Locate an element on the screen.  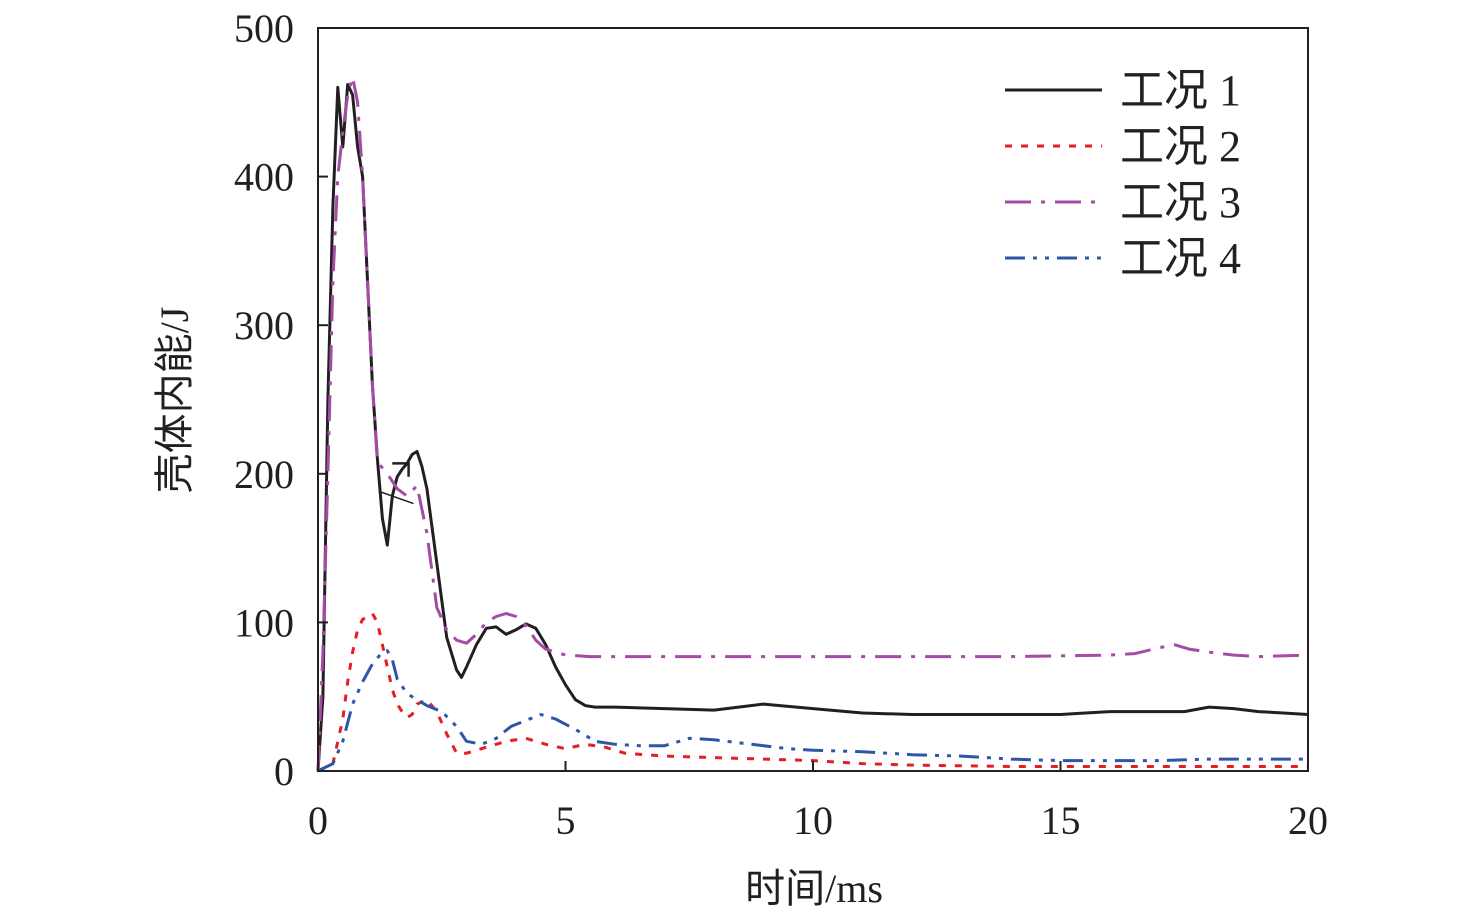
x-tick-label: 20 is located at coordinates (1308, 820).